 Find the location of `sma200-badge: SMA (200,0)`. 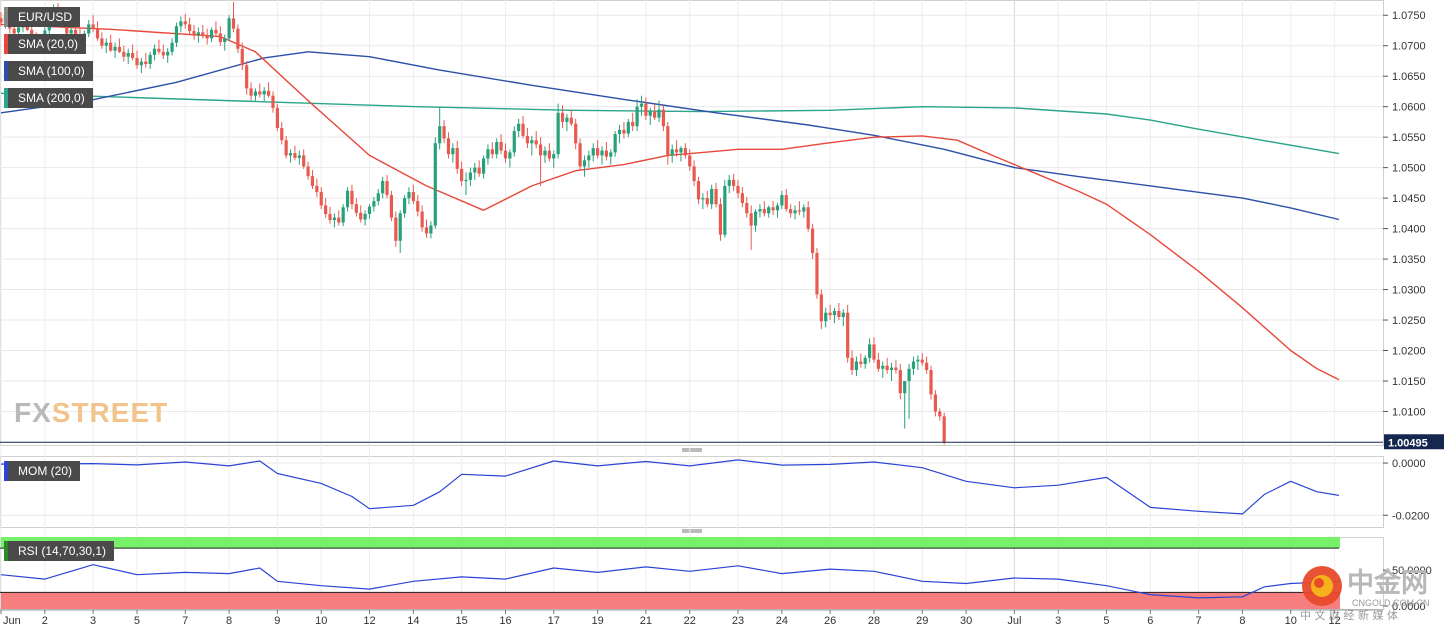

sma200-badge: SMA (200,0) is located at coordinates (48, 98).